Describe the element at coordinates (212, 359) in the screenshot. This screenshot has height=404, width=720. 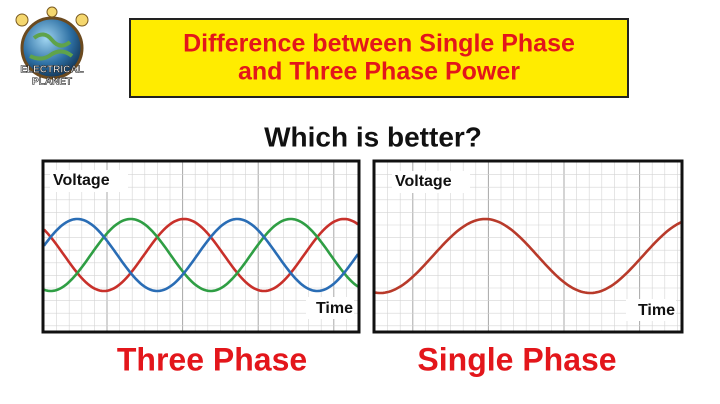
I see `caption: Three Phase` at that location.